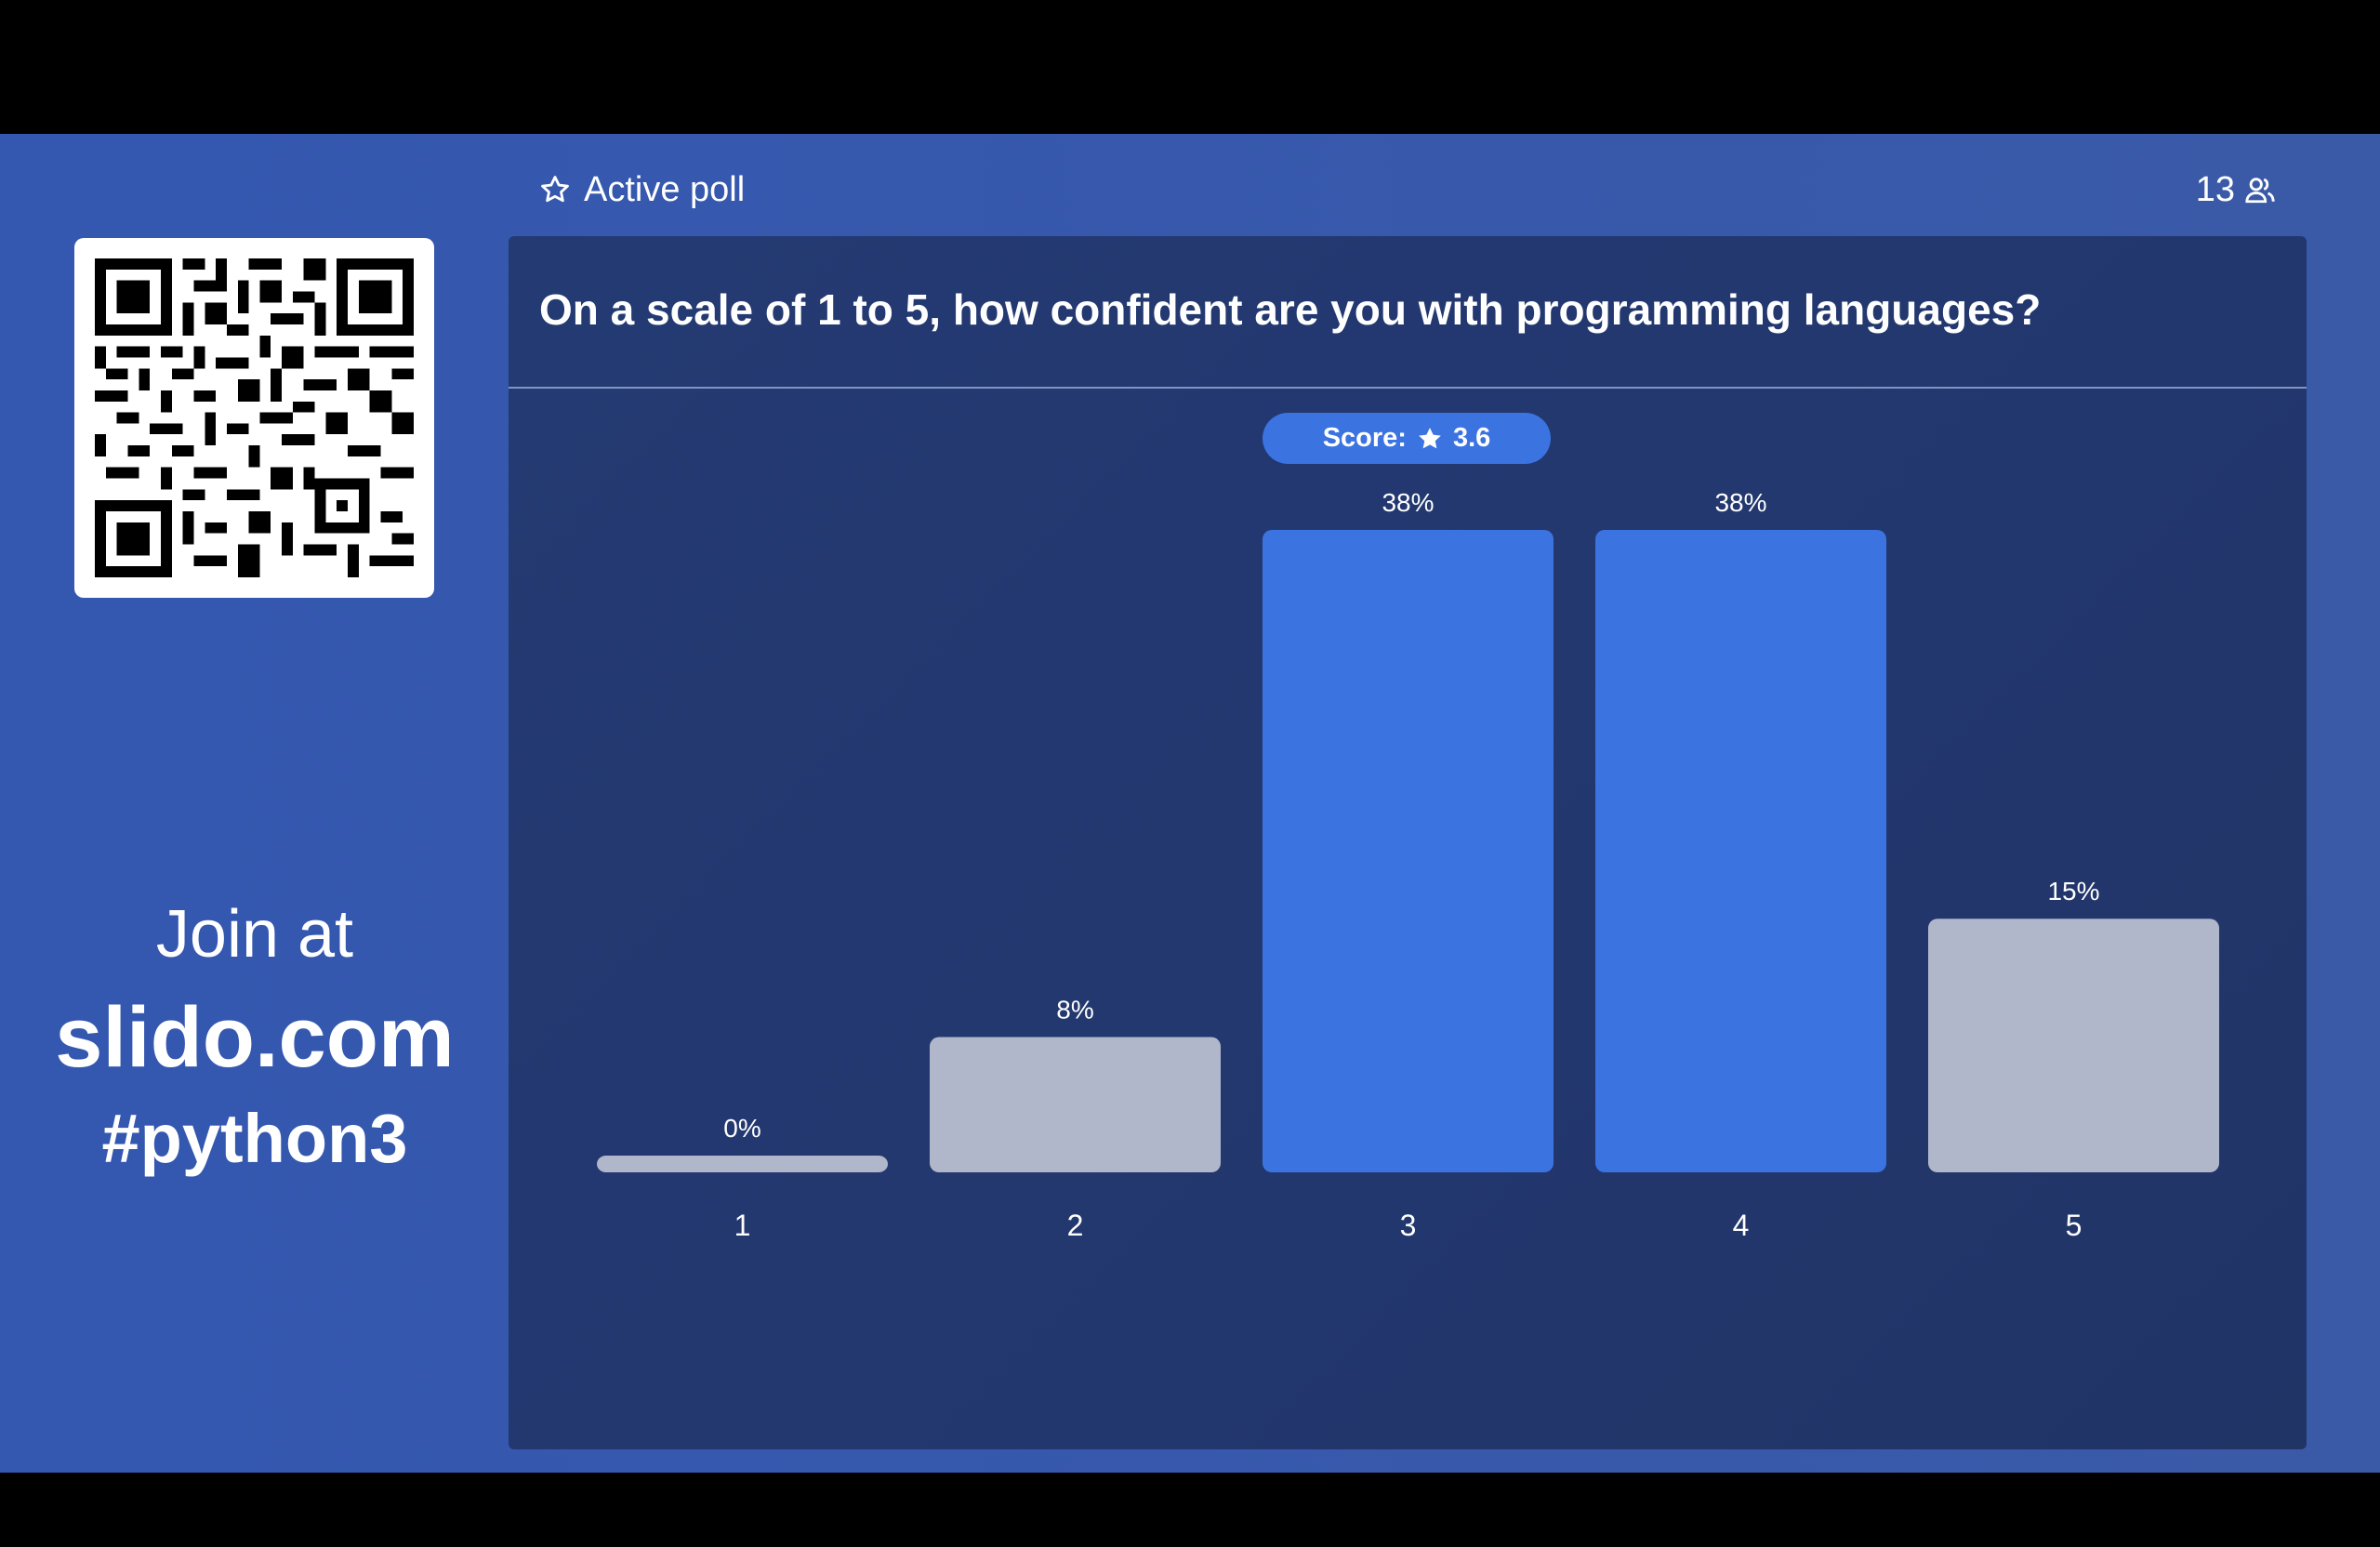  Describe the element at coordinates (1408, 388) in the screenshot. I see `divider` at that location.